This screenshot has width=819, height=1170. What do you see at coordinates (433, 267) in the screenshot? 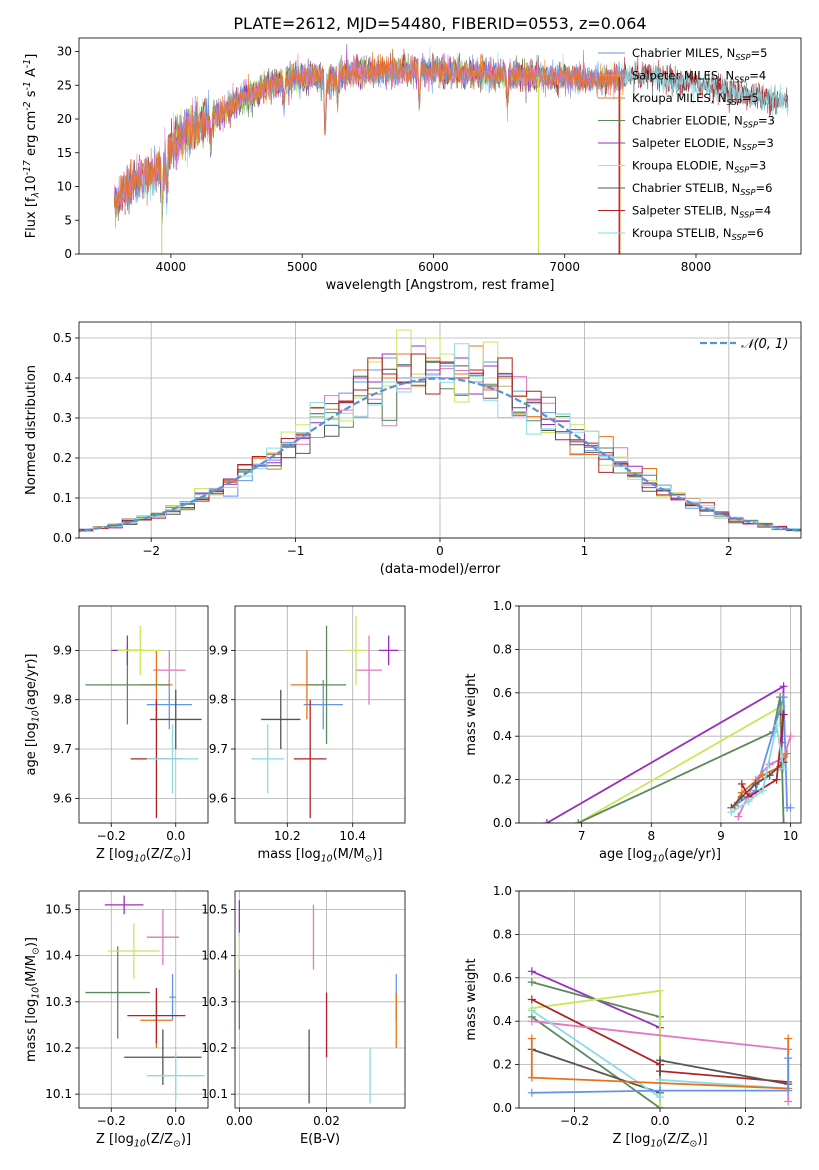
I see `x-tick-label: 6000` at bounding box center [433, 267].